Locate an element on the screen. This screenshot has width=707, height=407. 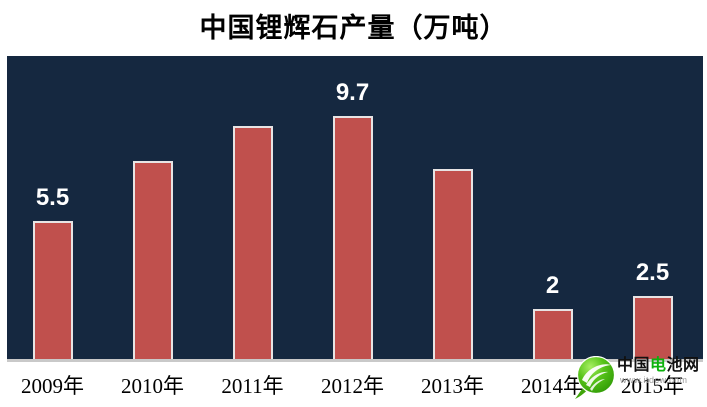
bar-2013年 is located at coordinates (452, 264).